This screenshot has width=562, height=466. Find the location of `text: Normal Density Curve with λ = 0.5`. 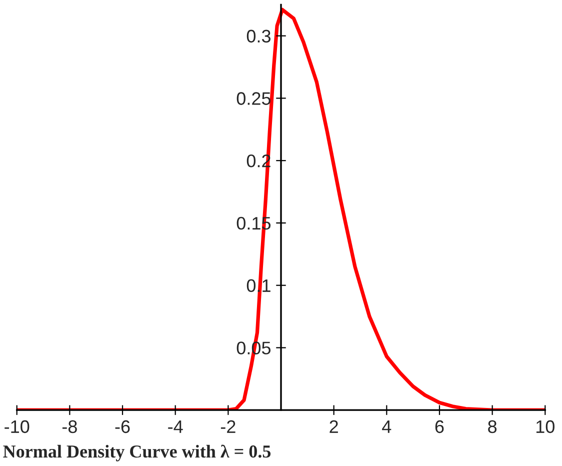

text: Normal Density Curve with λ = 0.5 is located at coordinates (137, 453).